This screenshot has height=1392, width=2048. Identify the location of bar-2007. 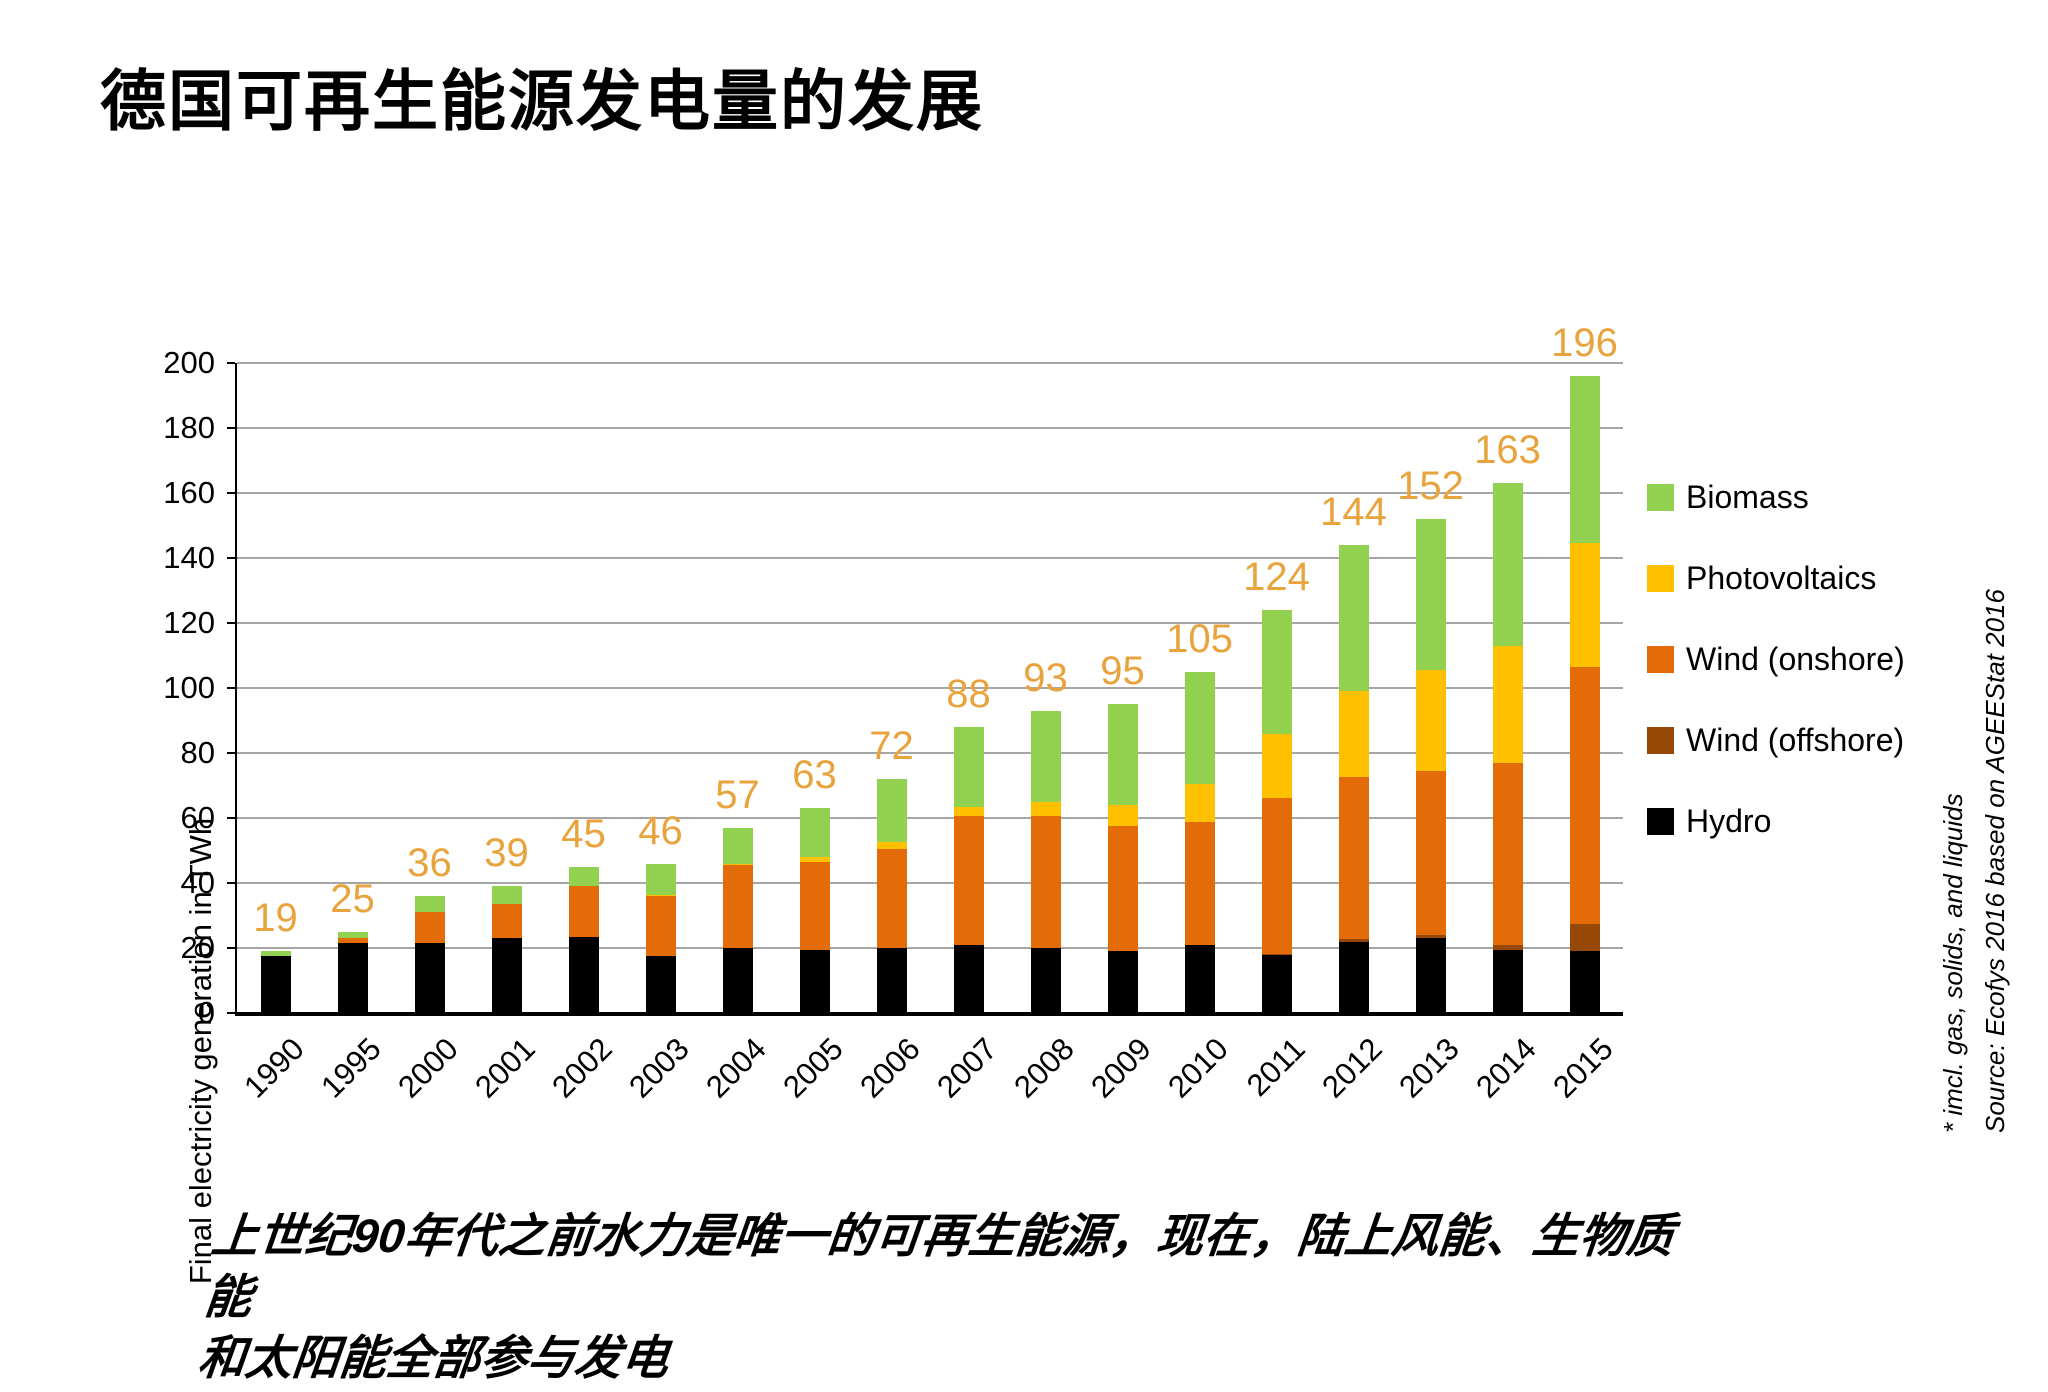
(968, 870).